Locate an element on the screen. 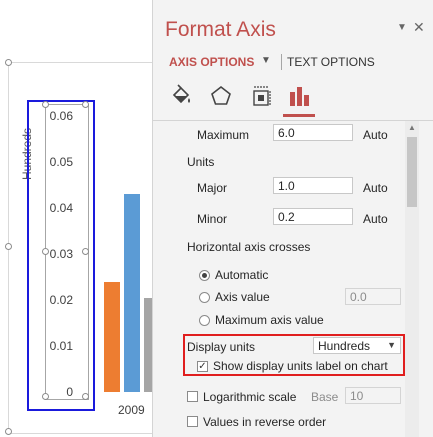 The width and height of the screenshot is (433, 437). radio-automatic is located at coordinates (204, 275).